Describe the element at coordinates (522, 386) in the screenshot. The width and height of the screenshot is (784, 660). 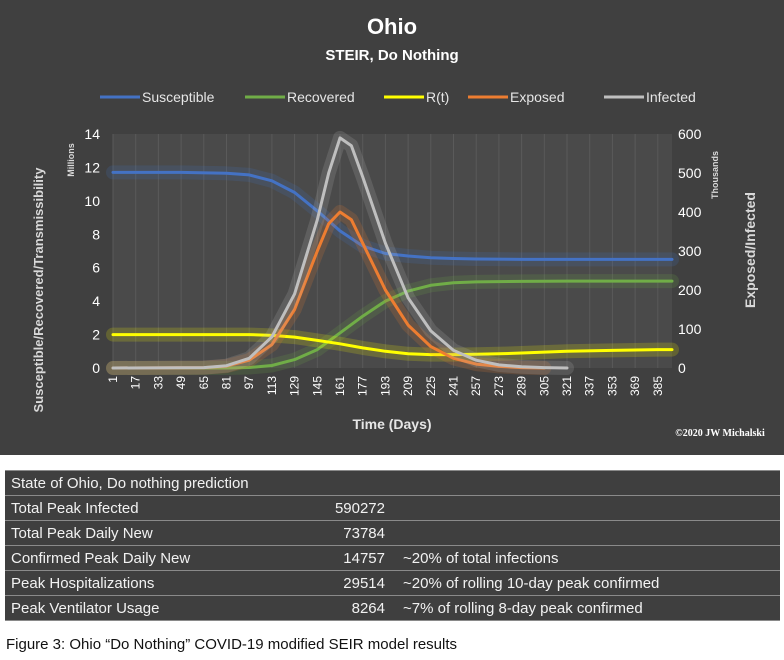
I see `x-tick-label: 289` at that location.